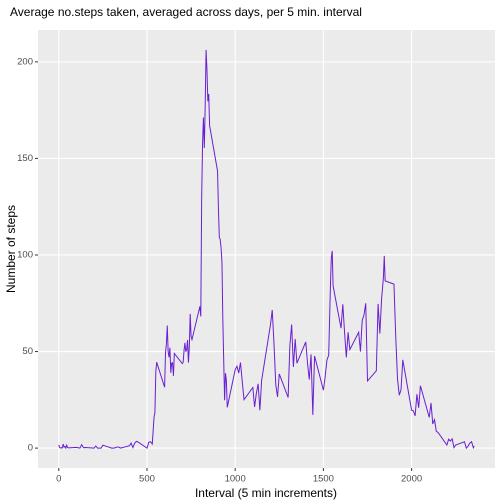 Image resolution: width=504 pixels, height=504 pixels. What do you see at coordinates (235, 479) in the screenshot?
I see `x-tick-label: 1000` at bounding box center [235, 479].